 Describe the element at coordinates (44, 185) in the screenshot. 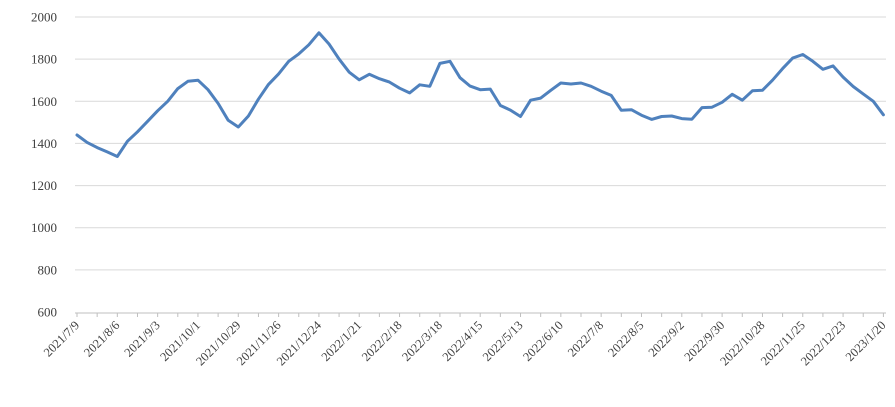

I see `y-axis-tick-label: 1200` at that location.